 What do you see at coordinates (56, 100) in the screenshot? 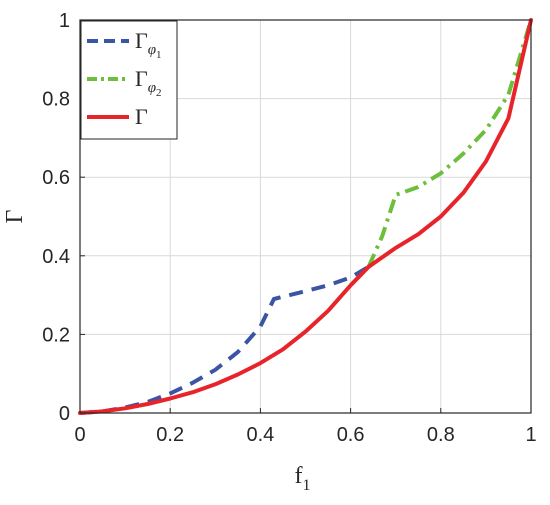
I see `y-tick-label: 0.8` at bounding box center [56, 100].